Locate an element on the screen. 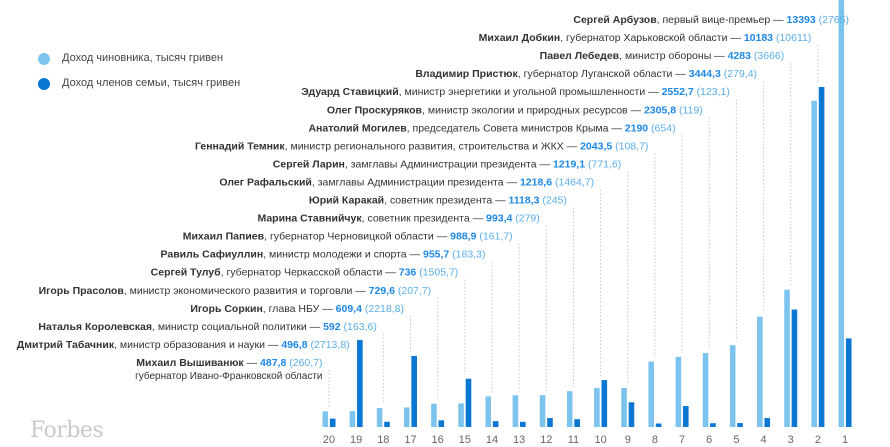 Image resolution: width=890 pixels, height=447 pixels. x-tick-label-14: 14 is located at coordinates (492, 440).